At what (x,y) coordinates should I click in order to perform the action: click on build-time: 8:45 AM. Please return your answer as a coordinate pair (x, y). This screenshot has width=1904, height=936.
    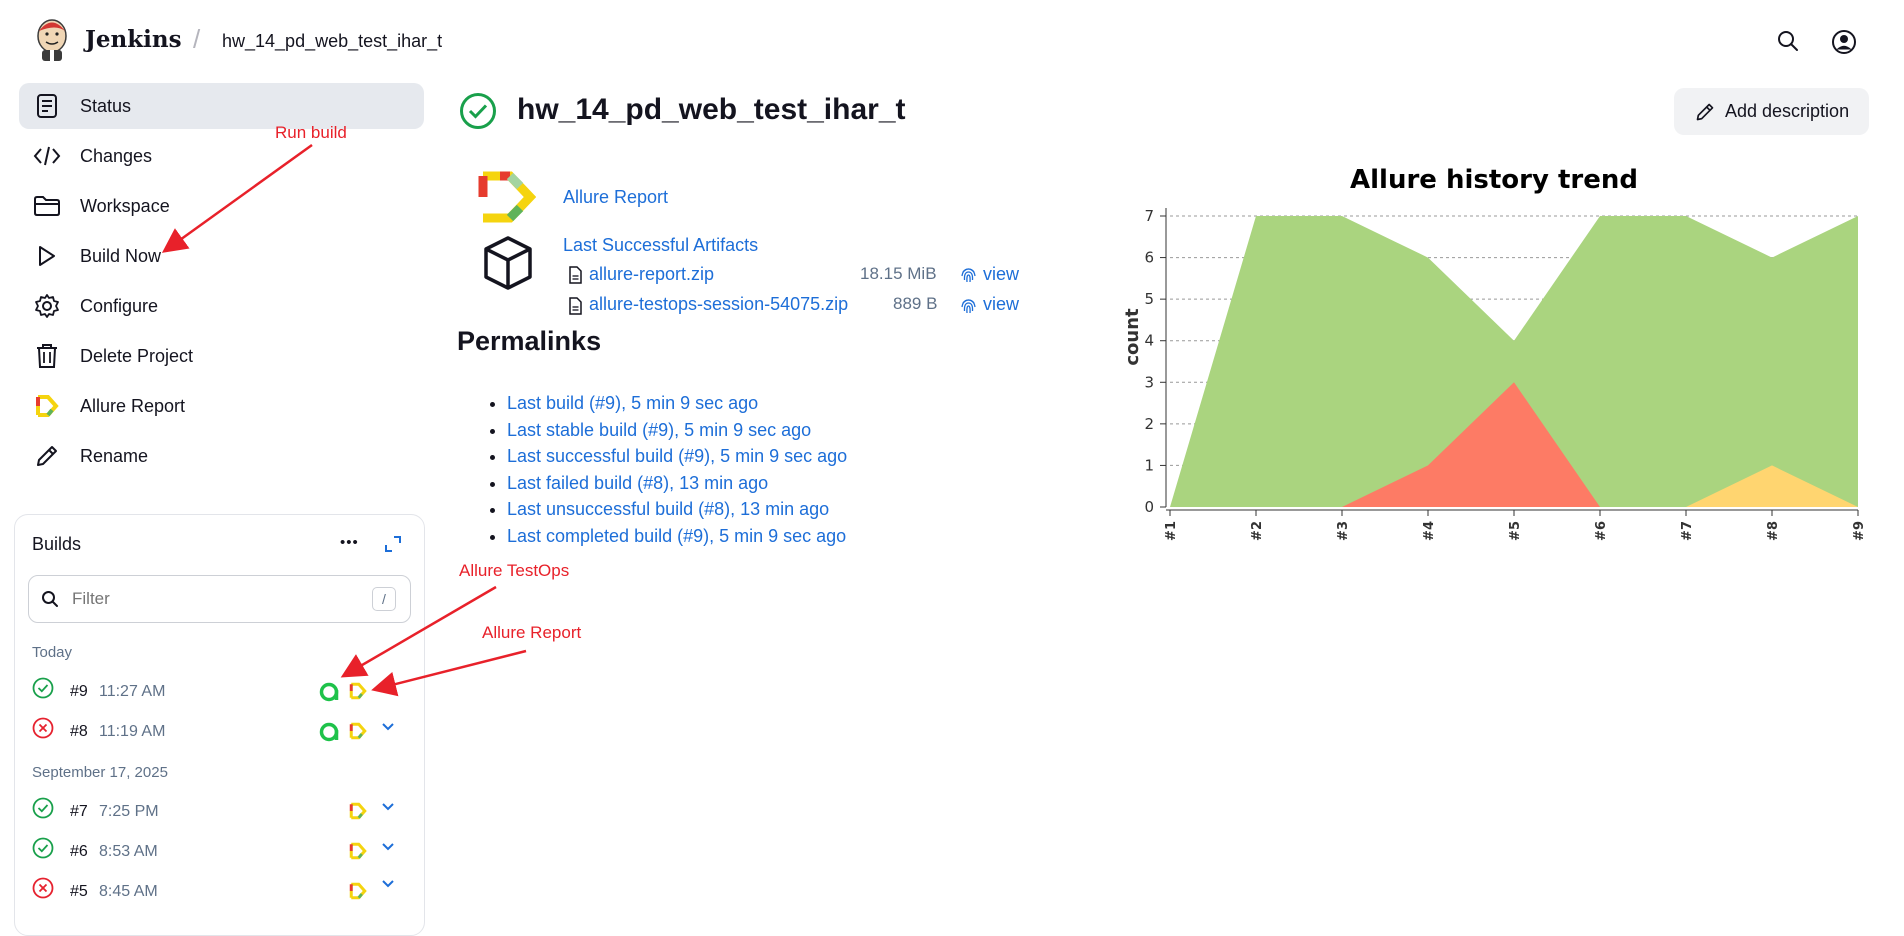
    Looking at the image, I should click on (128, 891).